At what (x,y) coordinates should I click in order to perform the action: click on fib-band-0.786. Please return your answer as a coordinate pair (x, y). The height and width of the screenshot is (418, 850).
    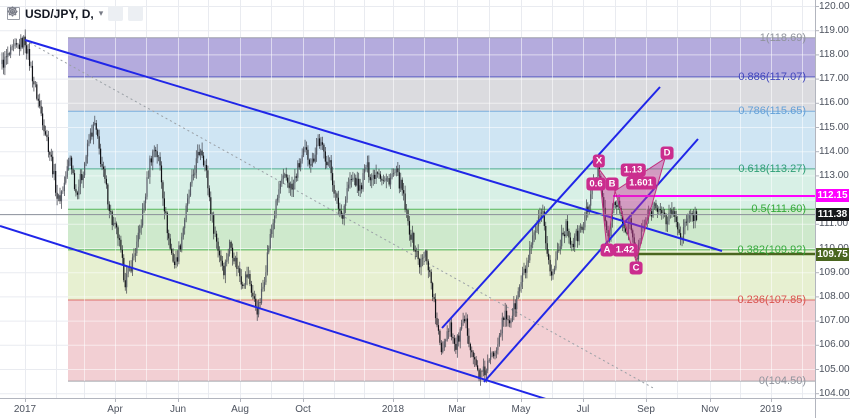
    Looking at the image, I should click on (441, 140).